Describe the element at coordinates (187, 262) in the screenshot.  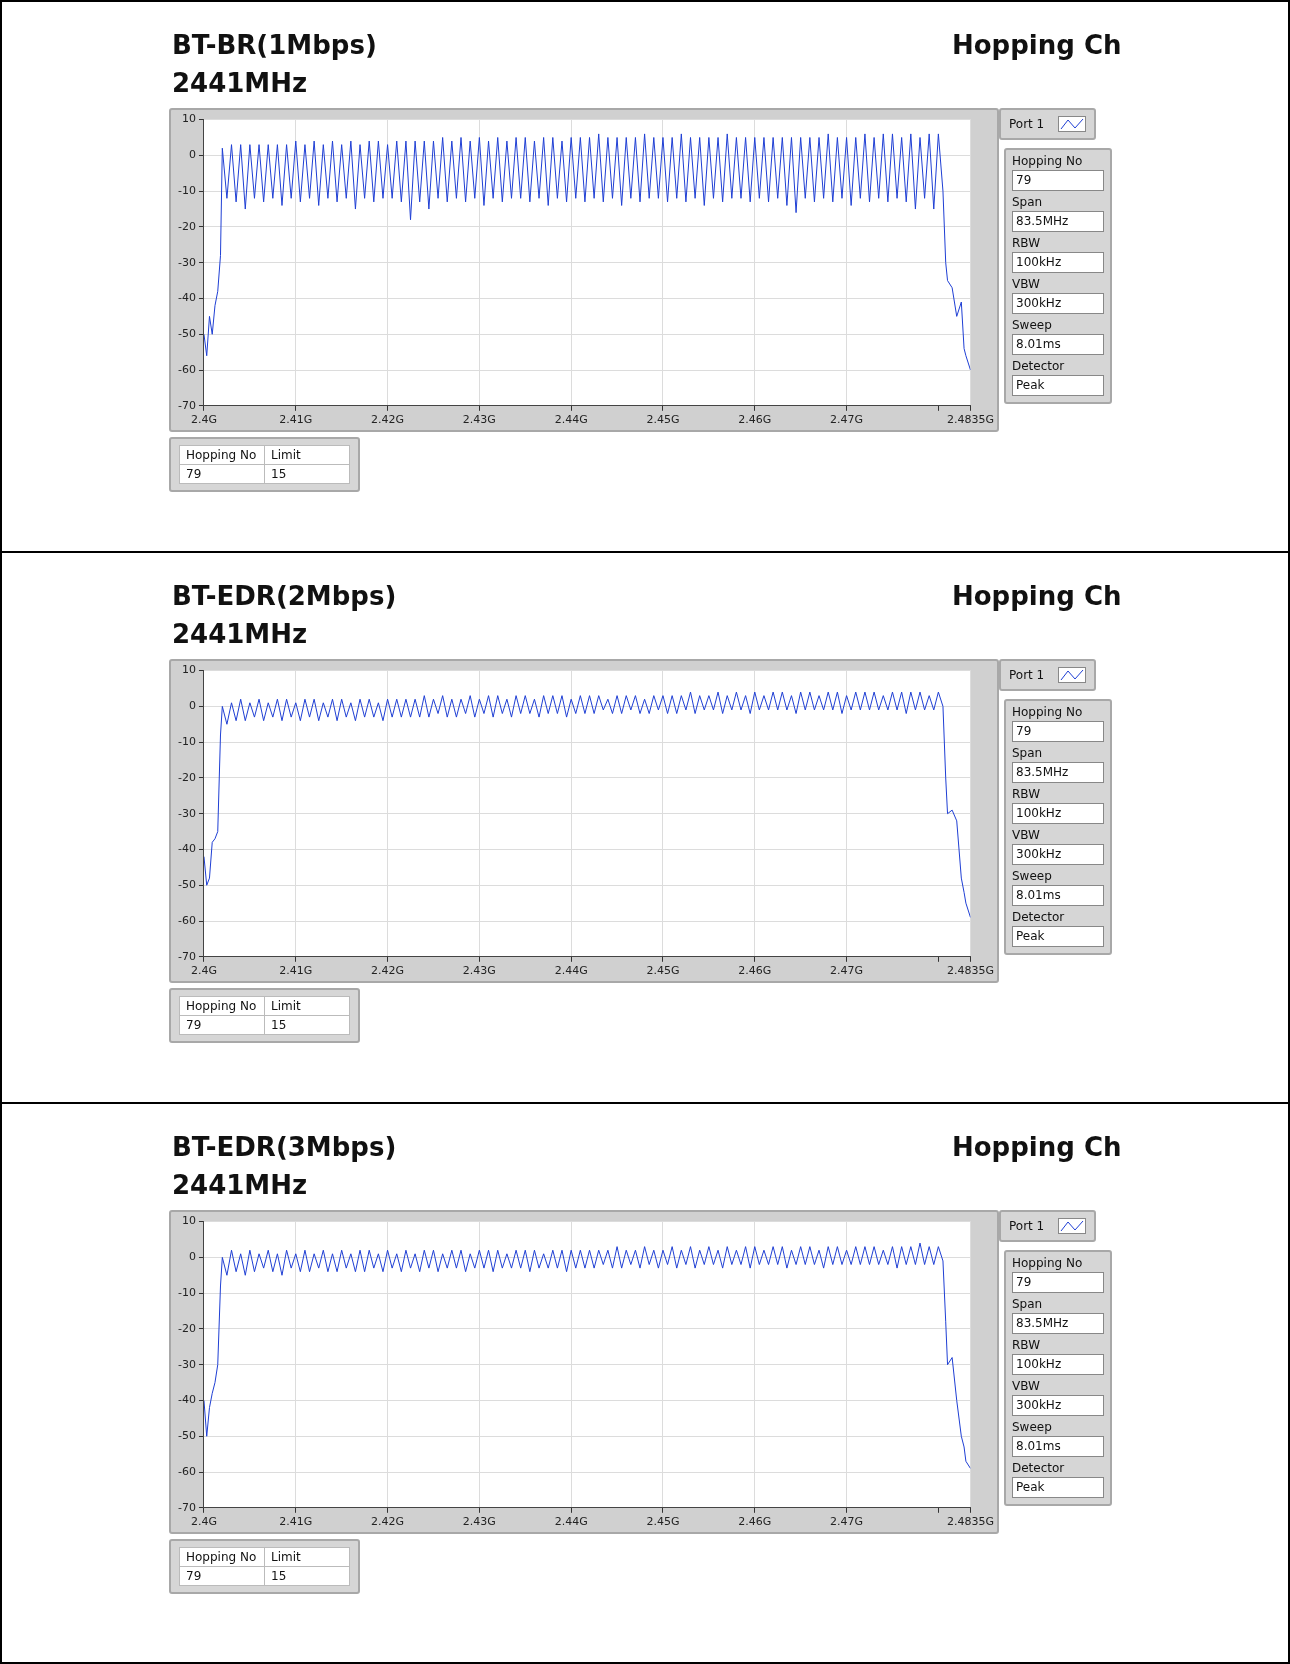
I see `y-tick-label: -30` at that location.